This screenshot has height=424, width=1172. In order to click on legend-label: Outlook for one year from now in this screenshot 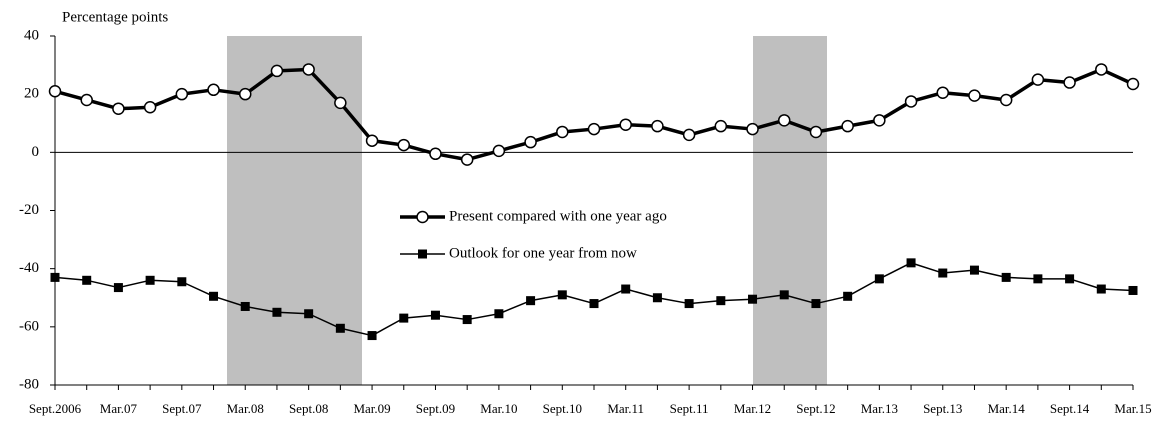, I will do `click(543, 253)`.